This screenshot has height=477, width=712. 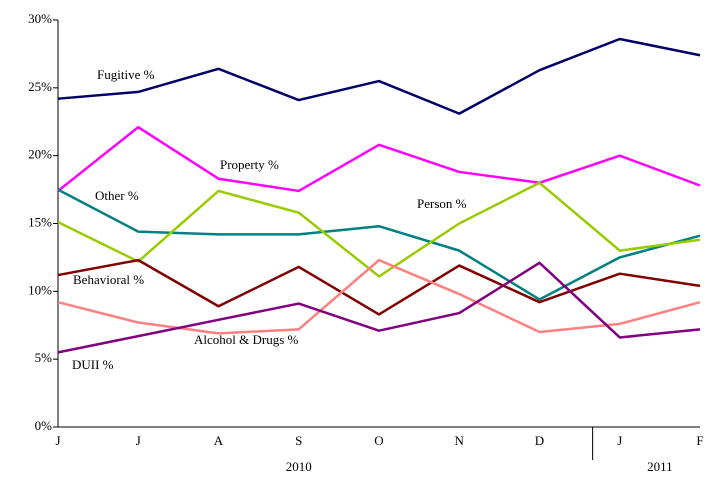 I want to click on series-label: Fugitive %, so click(x=126, y=74).